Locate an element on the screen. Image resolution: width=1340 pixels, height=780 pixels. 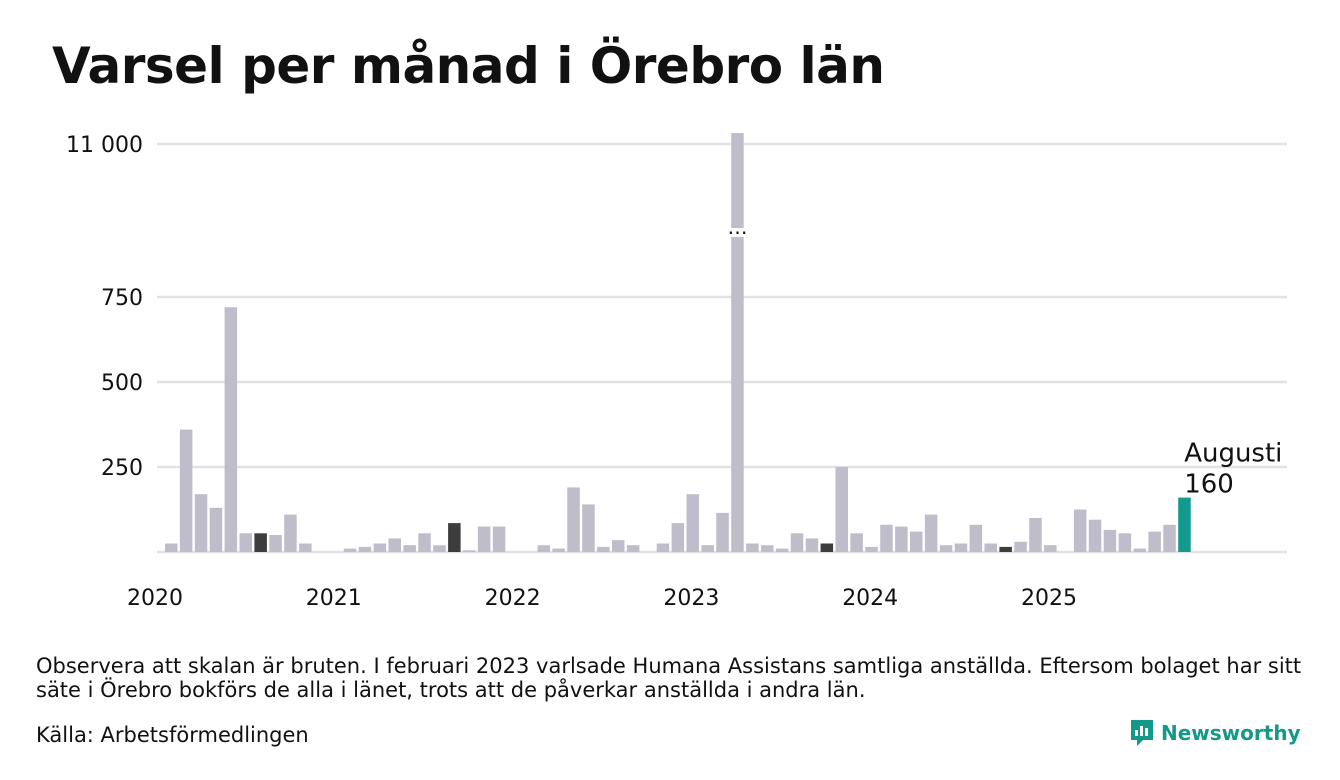
bar-segment-lower is located at coordinates (737, 394).